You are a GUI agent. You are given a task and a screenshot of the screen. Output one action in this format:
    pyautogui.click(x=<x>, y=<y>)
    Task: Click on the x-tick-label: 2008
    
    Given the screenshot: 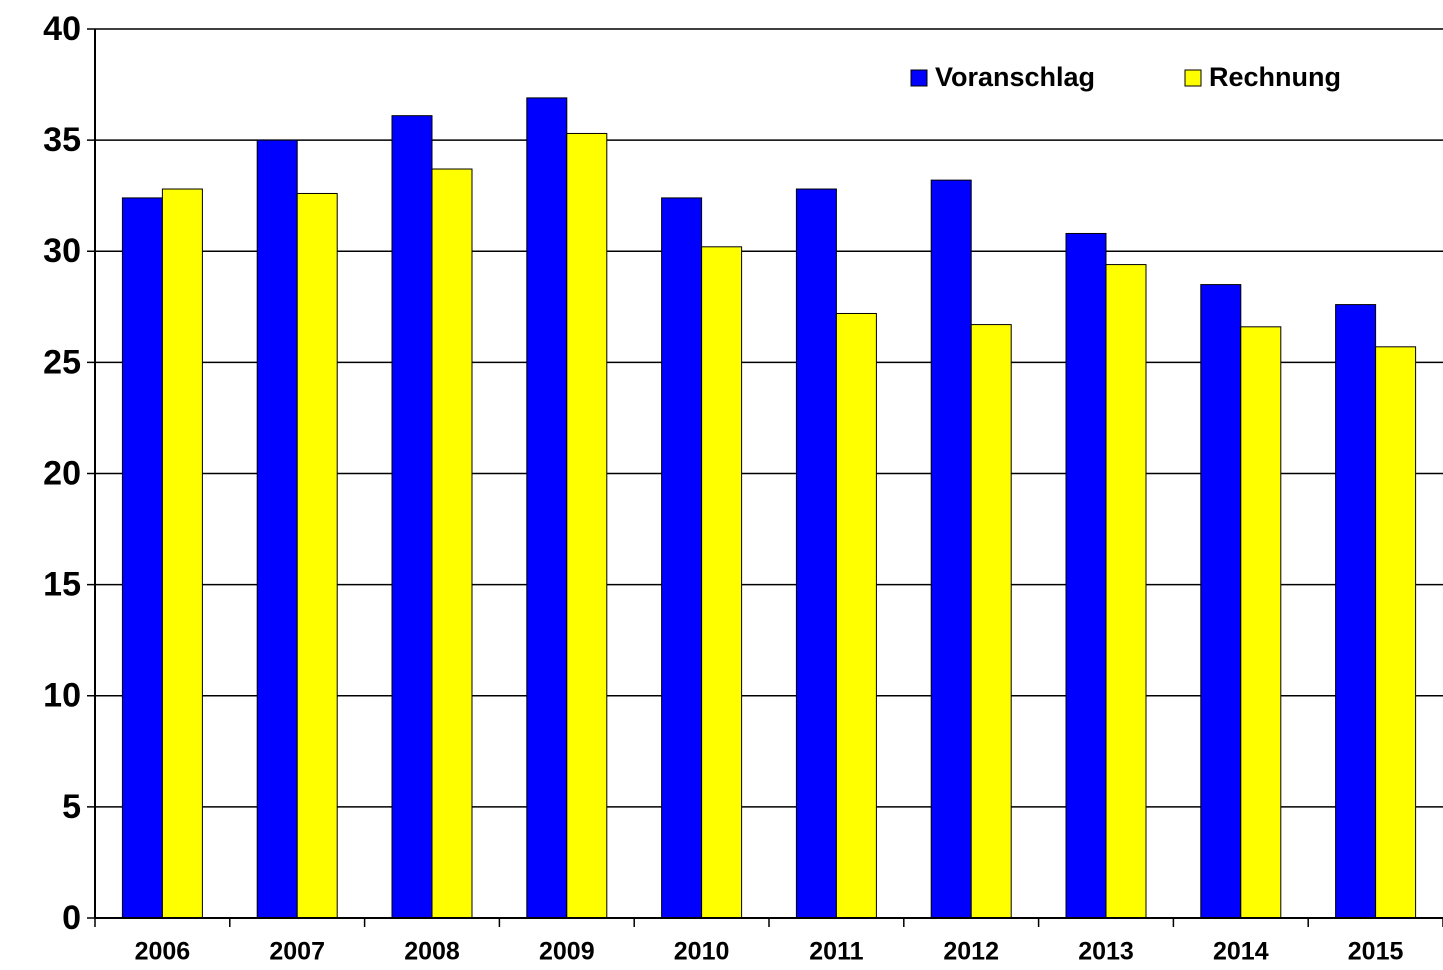 What is the action you would take?
    pyautogui.click(x=432, y=952)
    